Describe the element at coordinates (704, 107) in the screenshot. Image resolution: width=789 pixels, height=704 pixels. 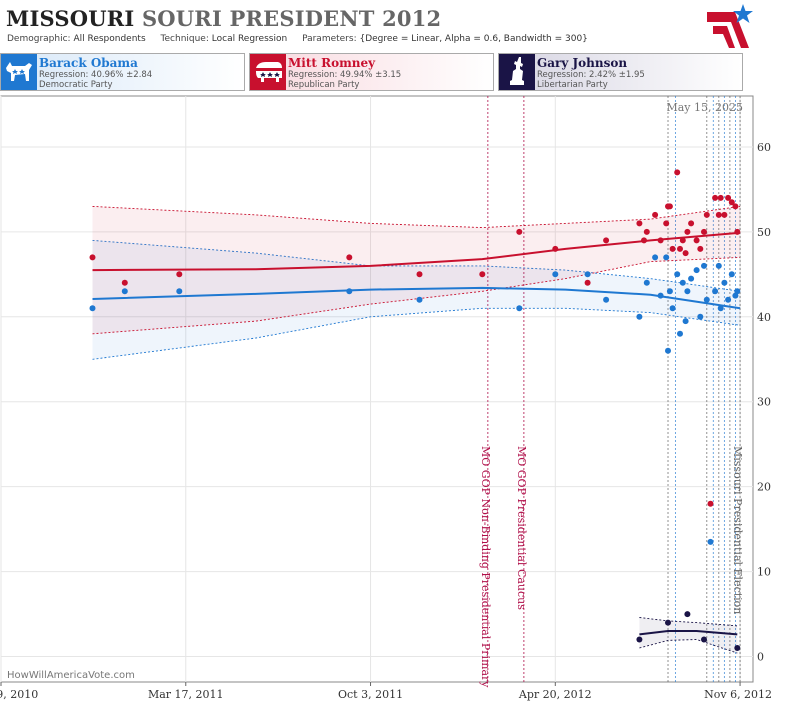
I see `date-stamp: May 15, 2025` at that location.